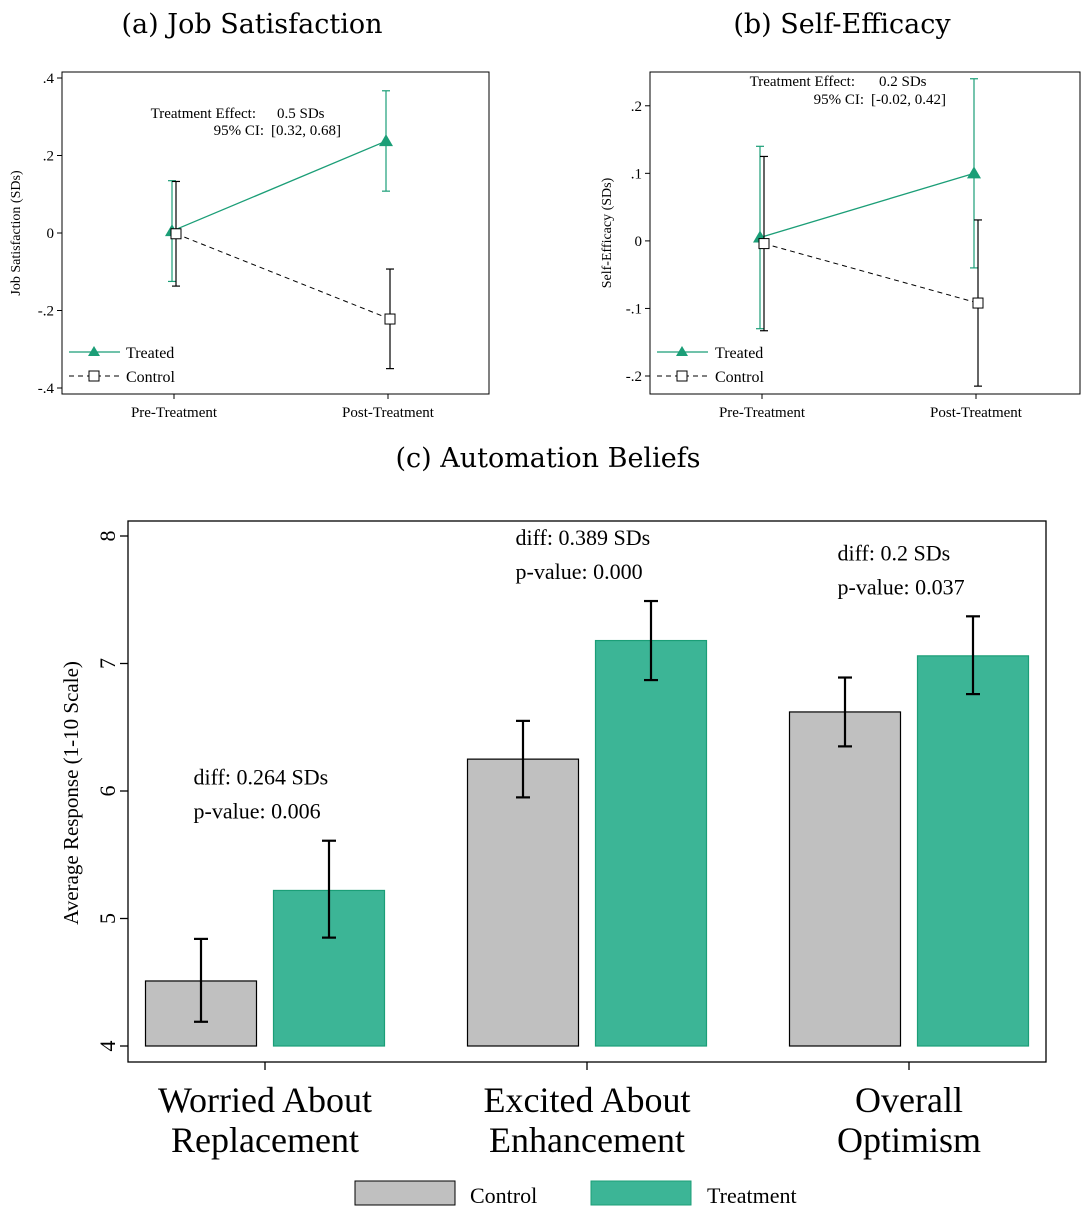 This screenshot has width=1086, height=1212. Describe the element at coordinates (908, 100) in the screenshot. I see `annotation-ci-value: [-0.02, 0.42]` at that location.